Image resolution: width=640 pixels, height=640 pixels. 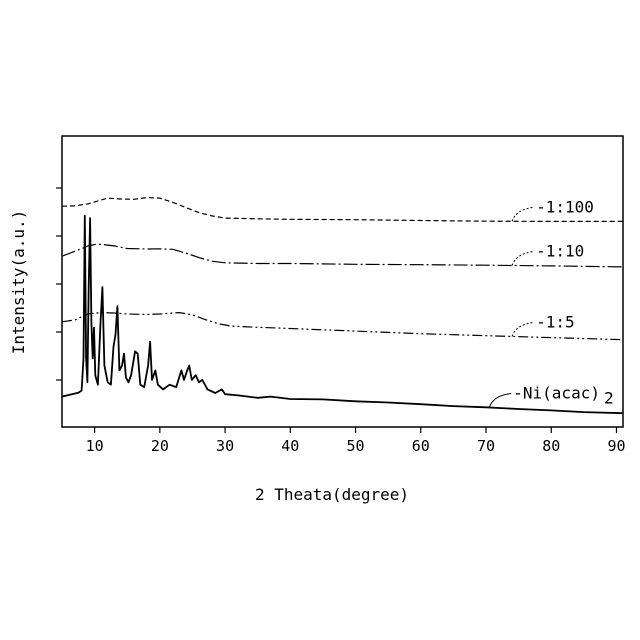 I want to click on x-tick-label: 90, so click(x=616, y=446).